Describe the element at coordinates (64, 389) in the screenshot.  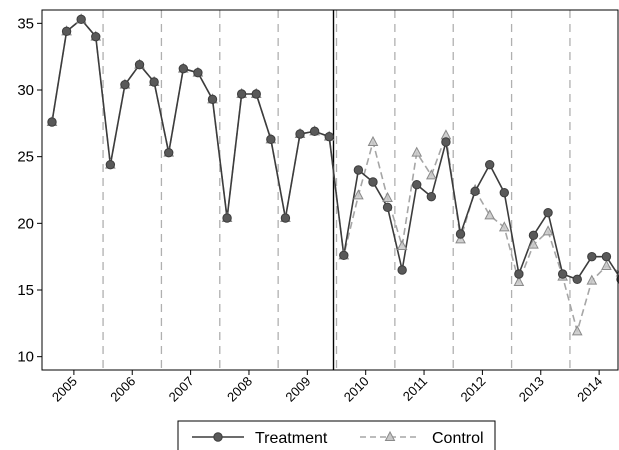
I see `x-tick-label: 2005` at that location.